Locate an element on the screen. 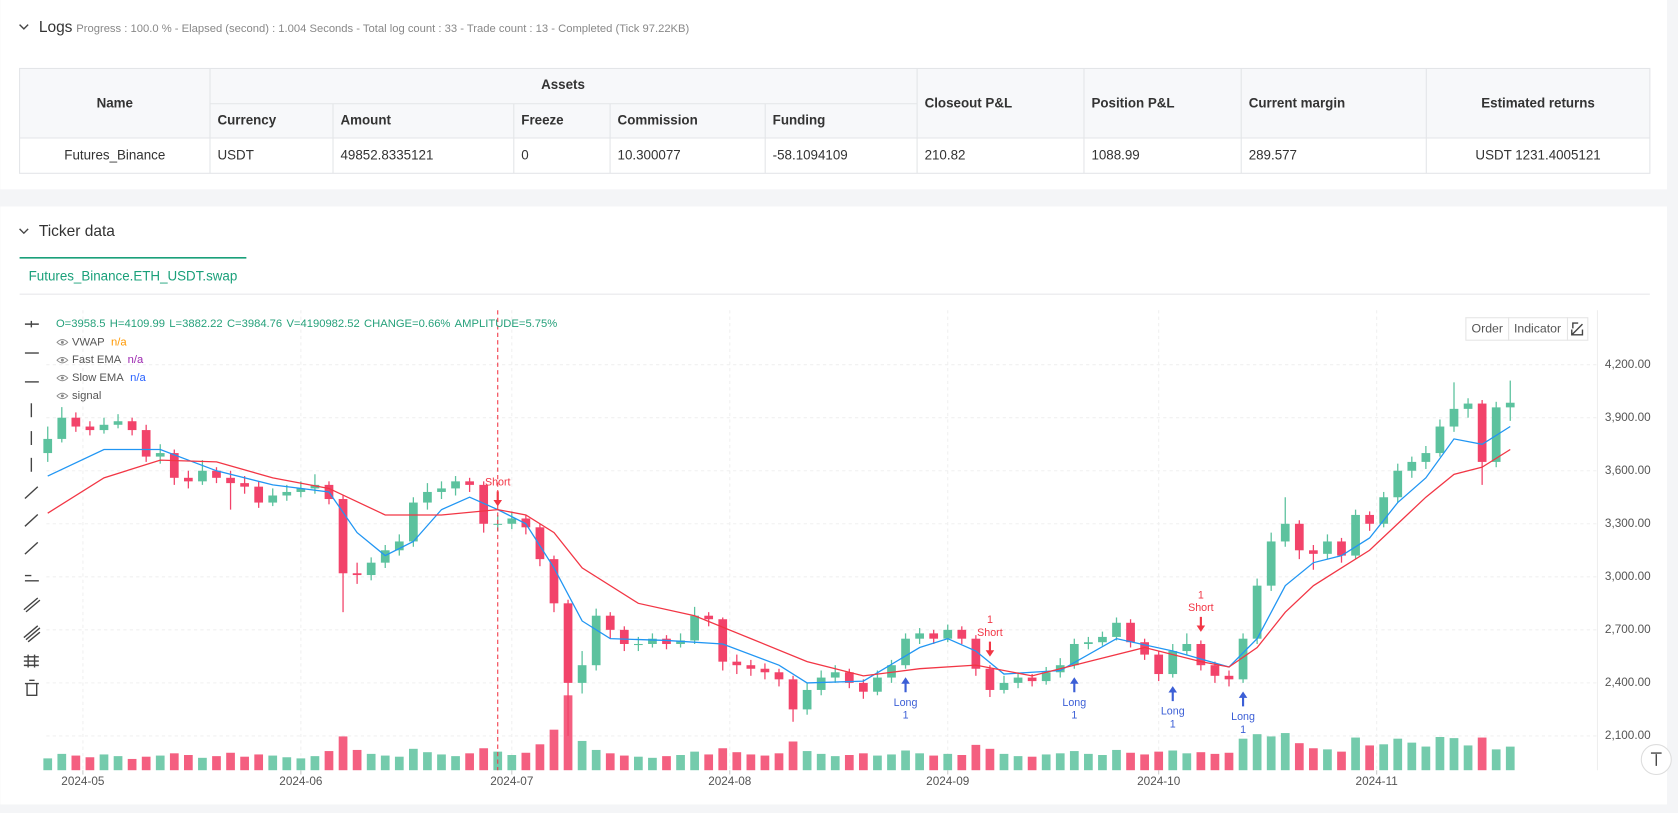 The width and height of the screenshot is (1678, 813). legend-entry: VWAP n/a is located at coordinates (99, 342).